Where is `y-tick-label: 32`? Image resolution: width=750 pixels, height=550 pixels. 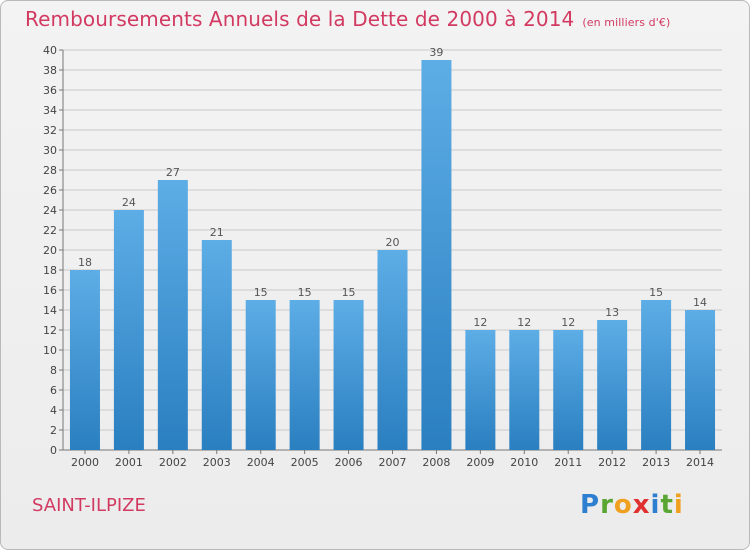
y-tick-label: 32 is located at coordinates (50, 130).